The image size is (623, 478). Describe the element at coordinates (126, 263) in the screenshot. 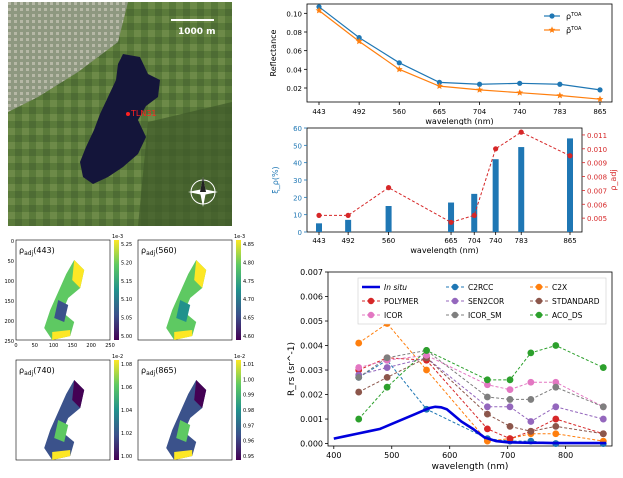

I see `colorbar-tick: 5.20` at that location.